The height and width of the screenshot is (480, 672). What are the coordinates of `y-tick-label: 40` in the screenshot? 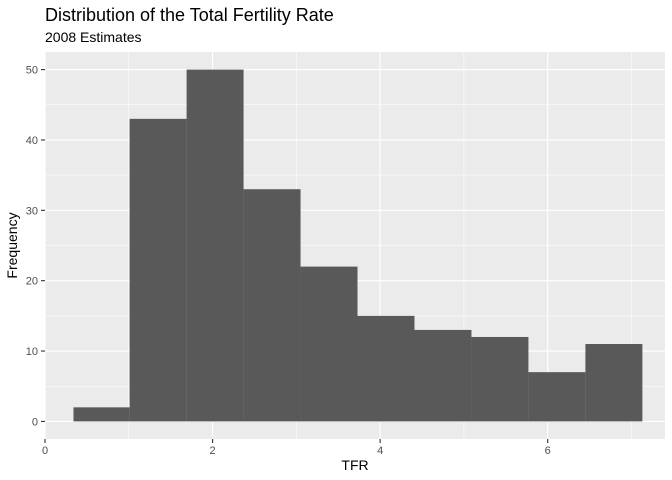 It's located at (32, 141).